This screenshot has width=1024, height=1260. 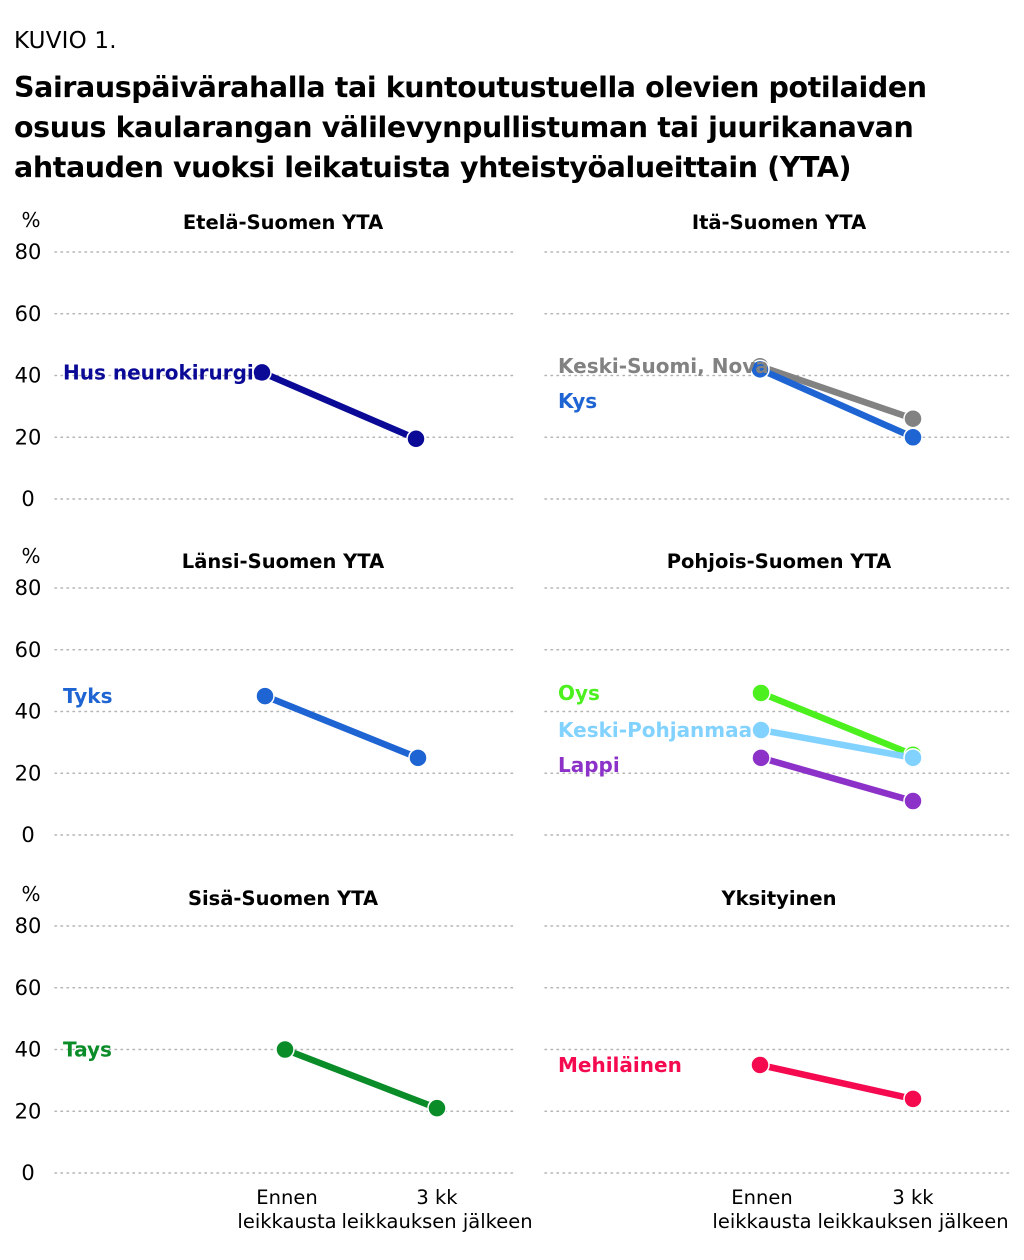 I want to click on y-tick-label-lansi-suomen-yta-80: 80, so click(x=28, y=588).